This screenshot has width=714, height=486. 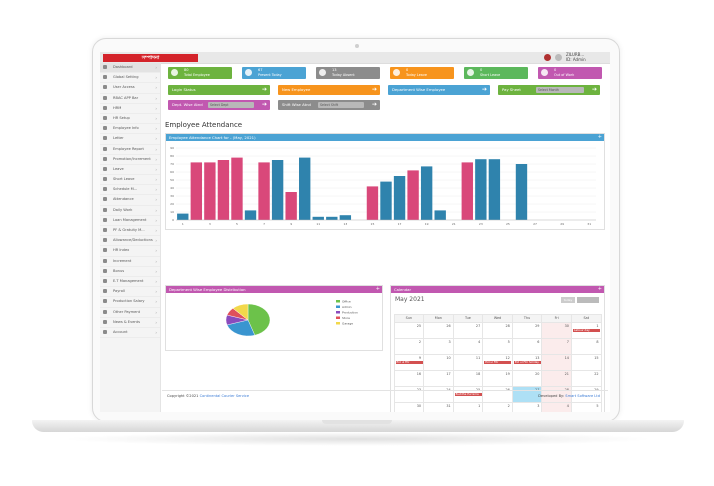 What do you see at coordinates (130, 119) in the screenshot?
I see `sidebar-item: HR Setup ›` at bounding box center [130, 119].